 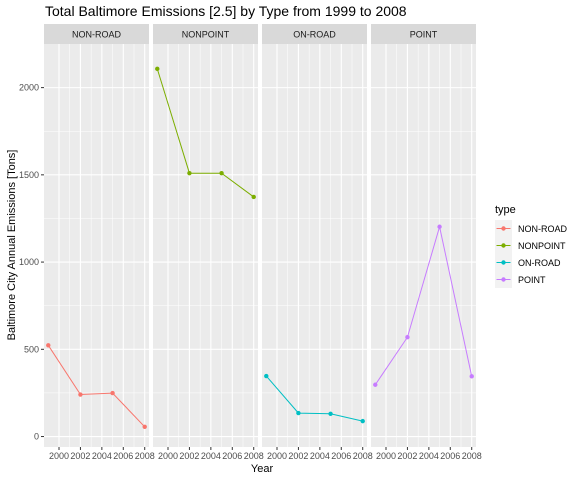 What do you see at coordinates (542, 229) in the screenshot?
I see `legend-label: NON-ROAD` at bounding box center [542, 229].